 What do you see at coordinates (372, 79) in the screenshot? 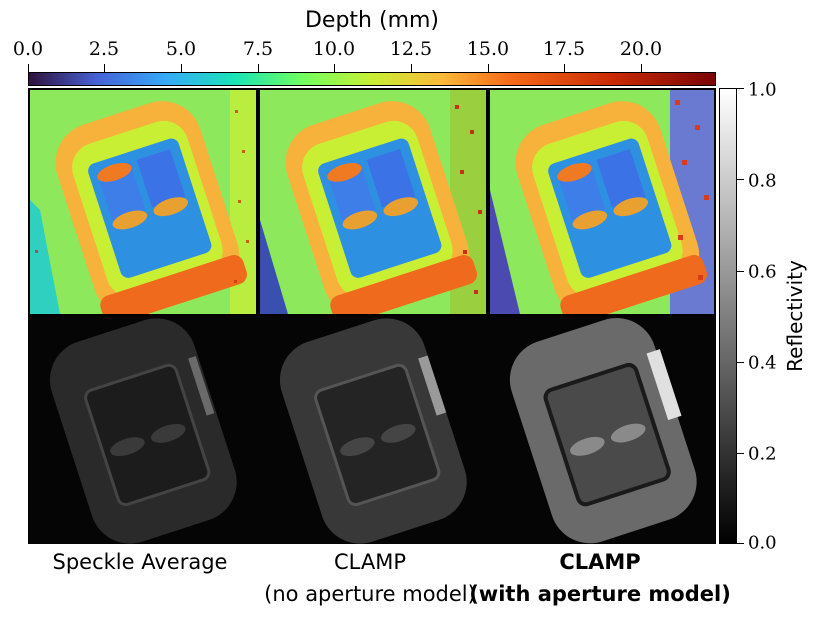
I see `depth-colorbar` at bounding box center [372, 79].